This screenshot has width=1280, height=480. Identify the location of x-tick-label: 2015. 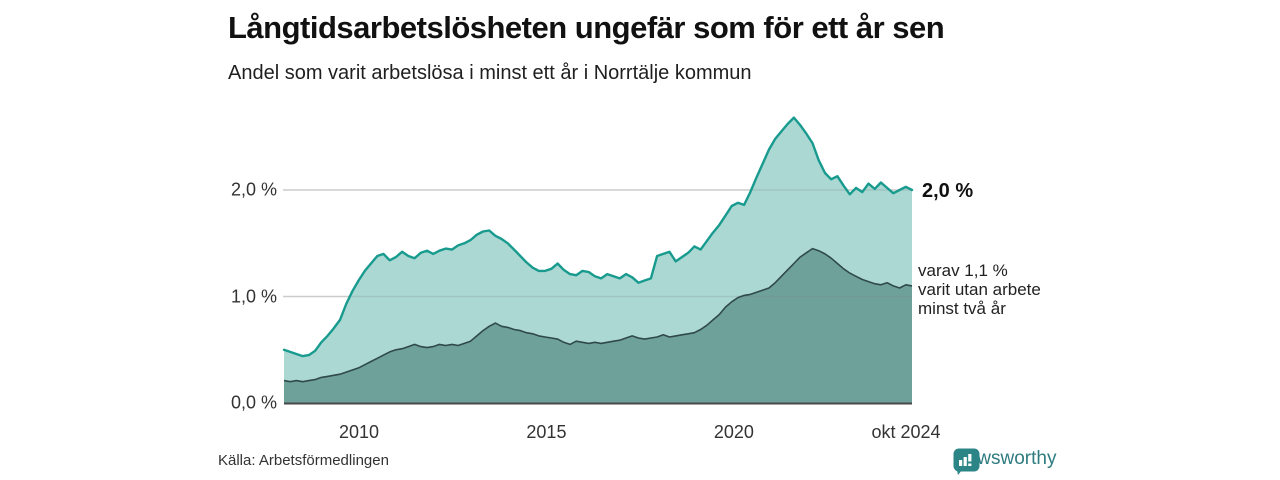
(546, 432).